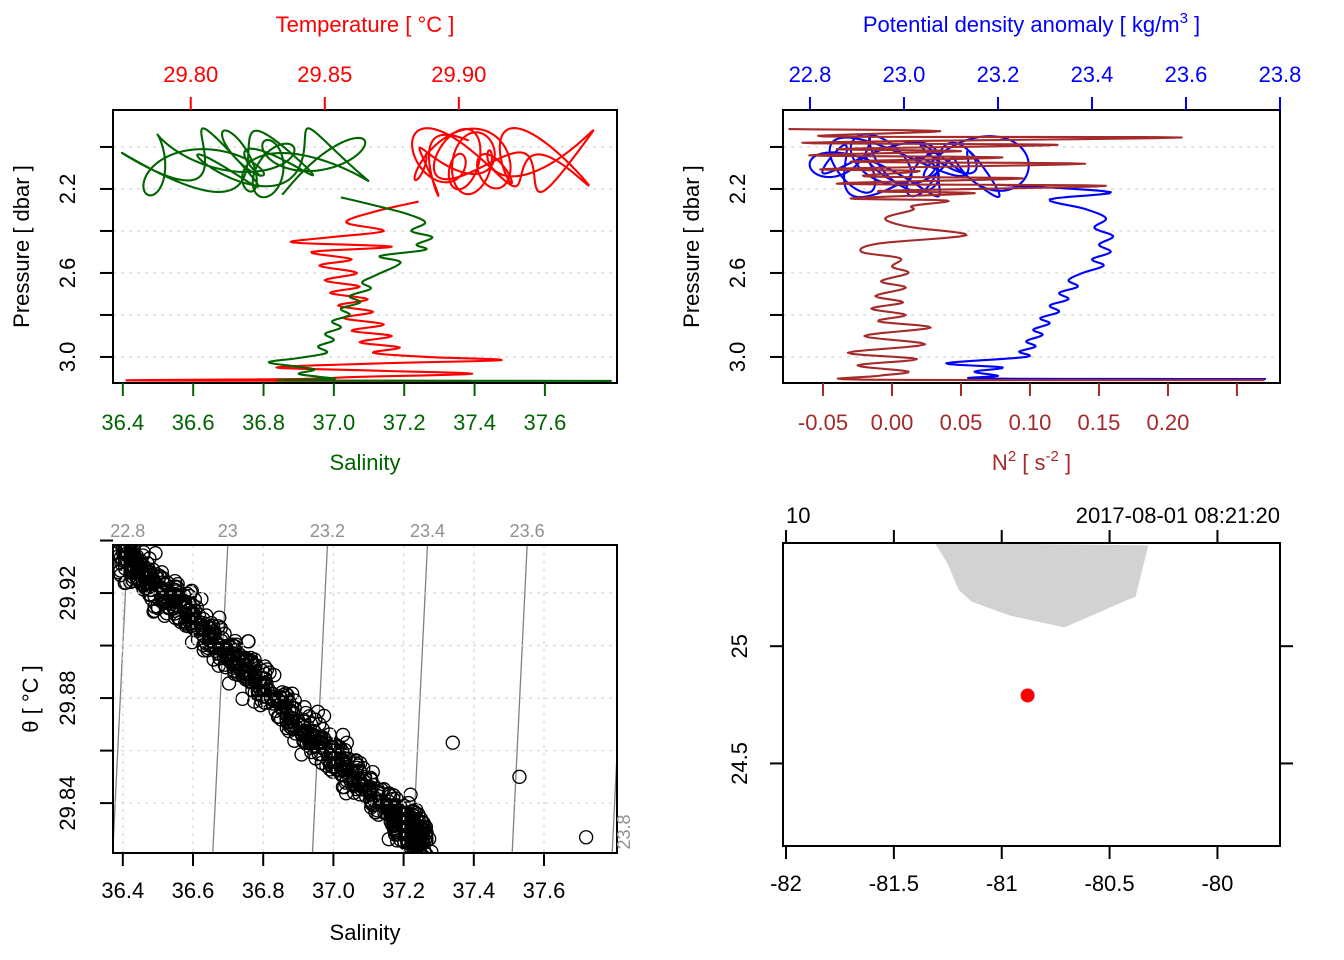  Describe the element at coordinates (739, 646) in the screenshot. I see `latitude-tick-label: 25` at that location.